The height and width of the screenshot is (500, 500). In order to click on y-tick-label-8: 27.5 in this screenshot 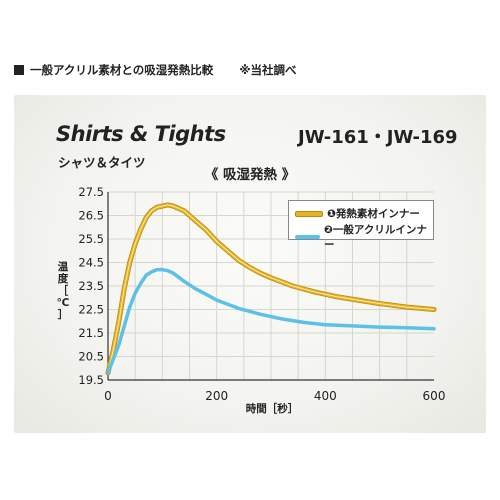, I will do `click(91, 192)`.